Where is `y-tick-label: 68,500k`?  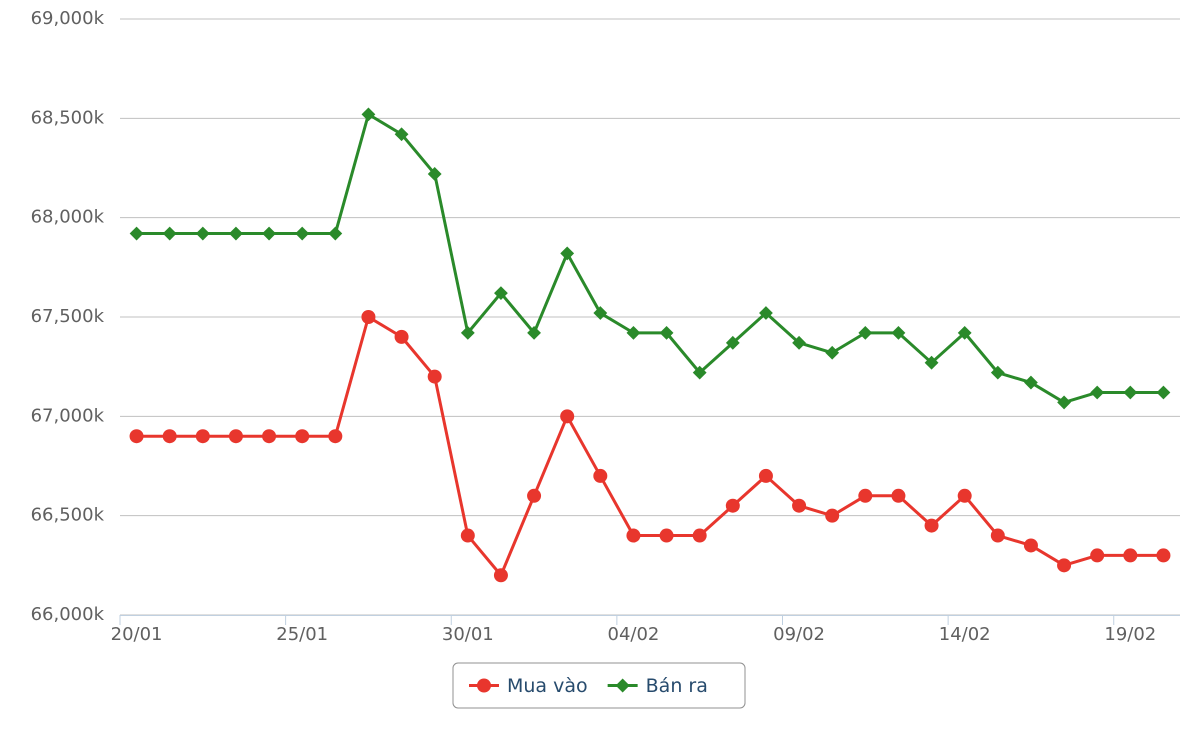
y-tick-label: 68,500k is located at coordinates (68, 117).